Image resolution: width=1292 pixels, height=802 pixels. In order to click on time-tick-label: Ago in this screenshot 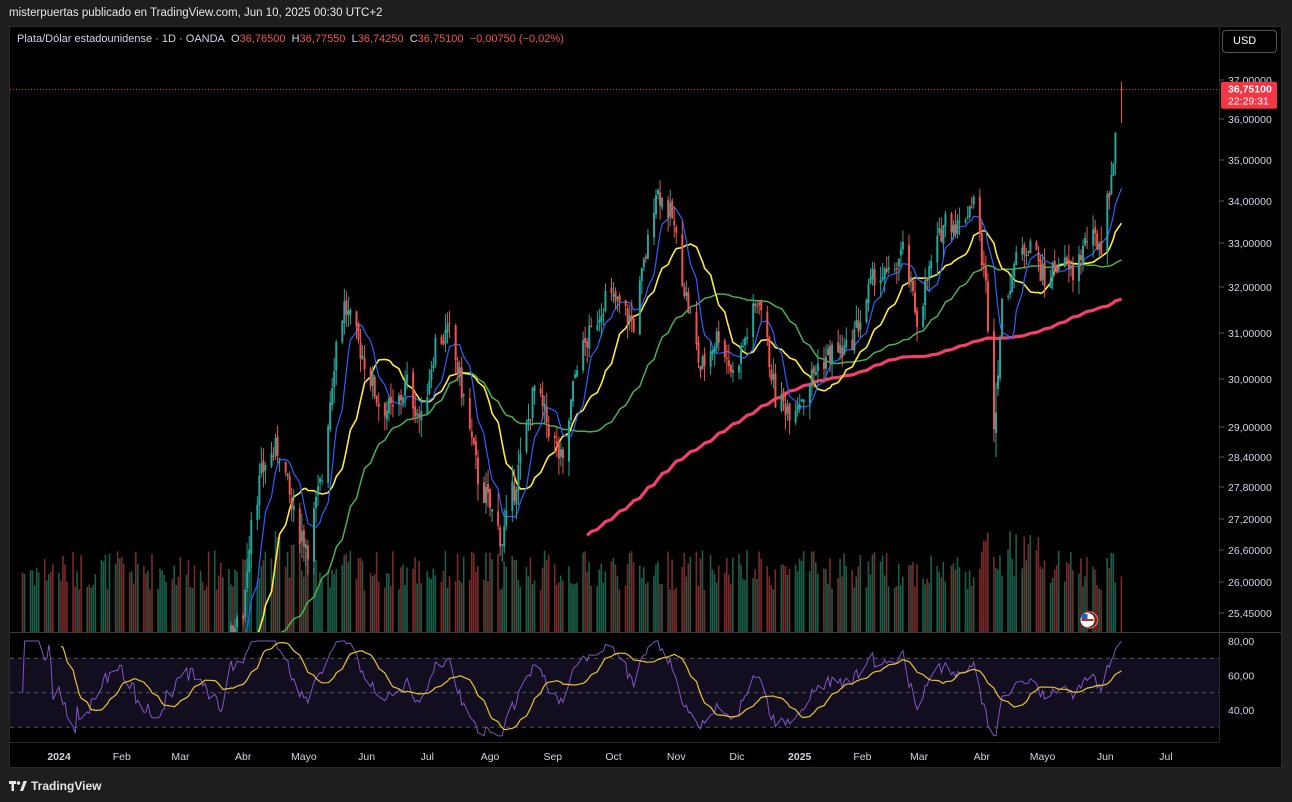, I will do `click(490, 757)`.